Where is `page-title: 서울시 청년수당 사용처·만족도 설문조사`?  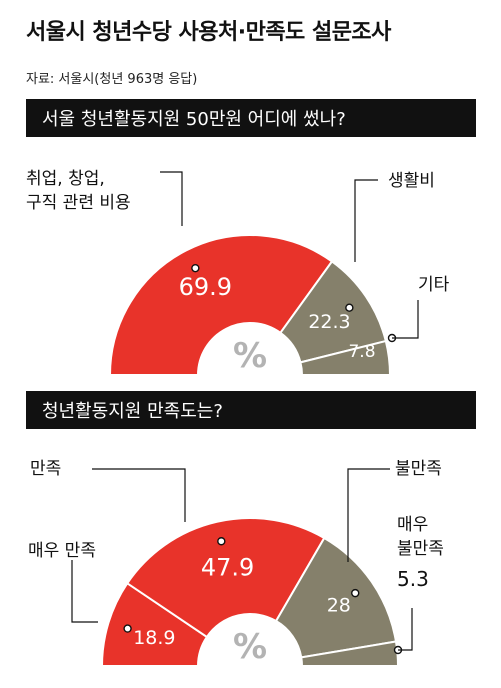 page-title: 서울시 청년수당 사용처·만족도 설문조사 is located at coordinates (208, 32).